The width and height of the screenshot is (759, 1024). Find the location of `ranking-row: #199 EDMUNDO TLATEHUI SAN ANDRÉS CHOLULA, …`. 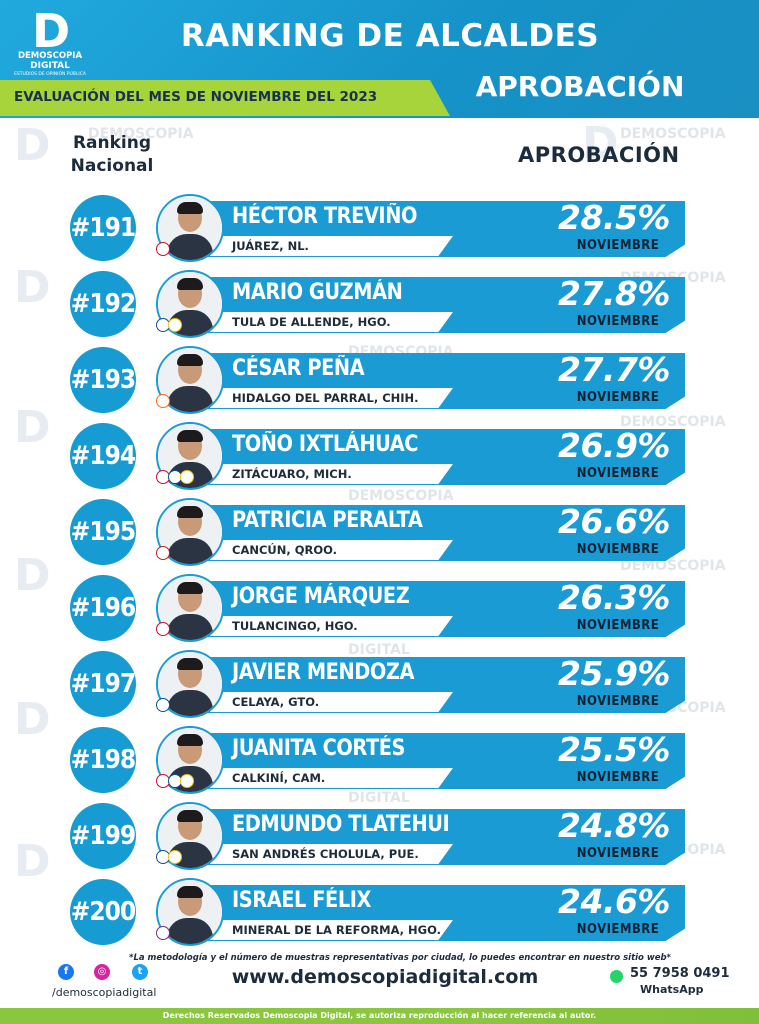

ranking-row: #199 EDMUNDO TLATEHUI SAN ANDRÉS CHOLULA, … is located at coordinates (379, 835).